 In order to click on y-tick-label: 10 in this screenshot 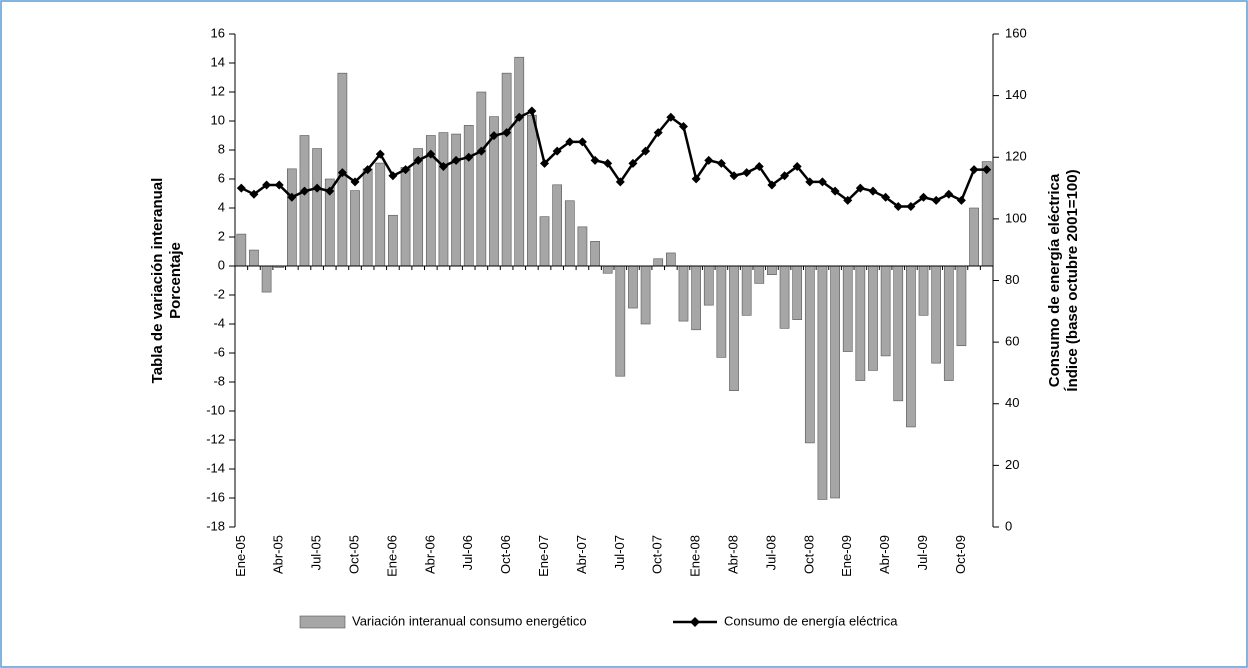, I will do `click(218, 119)`.